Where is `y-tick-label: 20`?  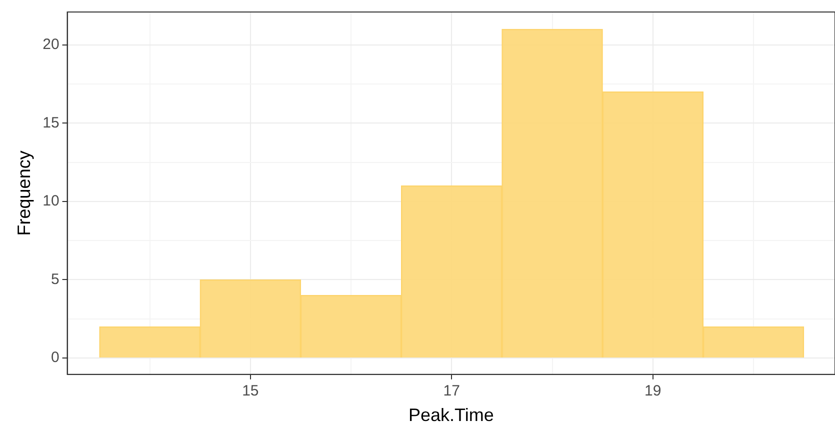 y-tick-label: 20 is located at coordinates (51, 45).